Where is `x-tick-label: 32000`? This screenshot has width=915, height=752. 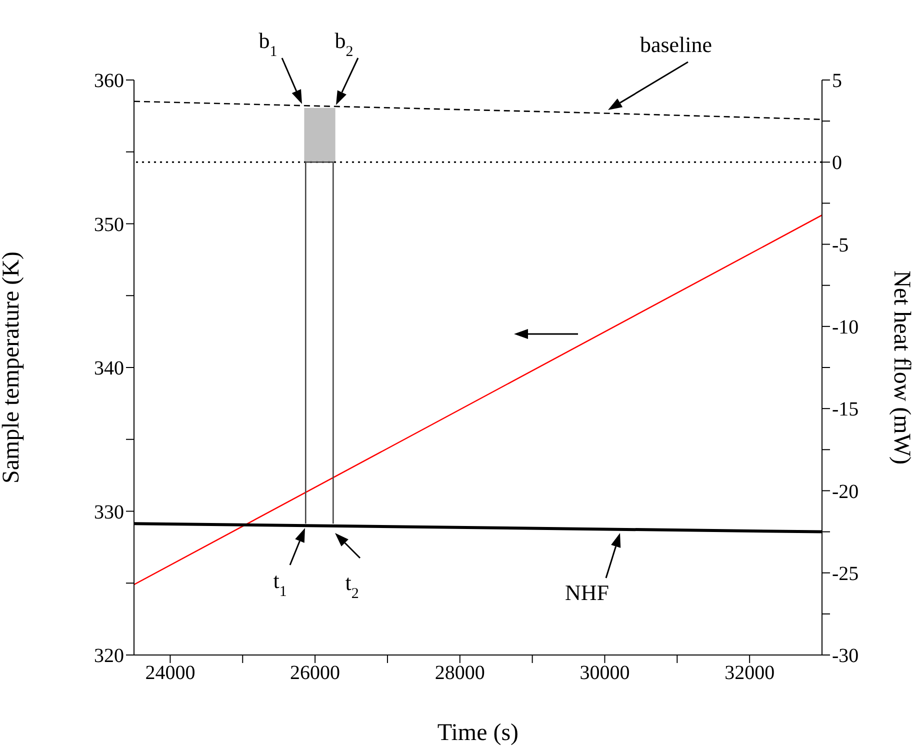 x-tick-label: 32000 is located at coordinates (749, 673).